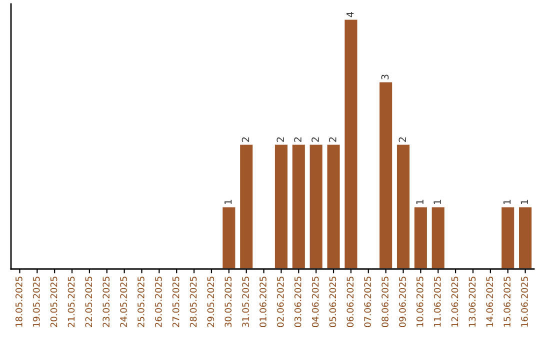 The width and height of the screenshot is (540, 340). Describe the element at coordinates (123, 301) in the screenshot. I see `x-tick-label: 24.05.2025` at that location.